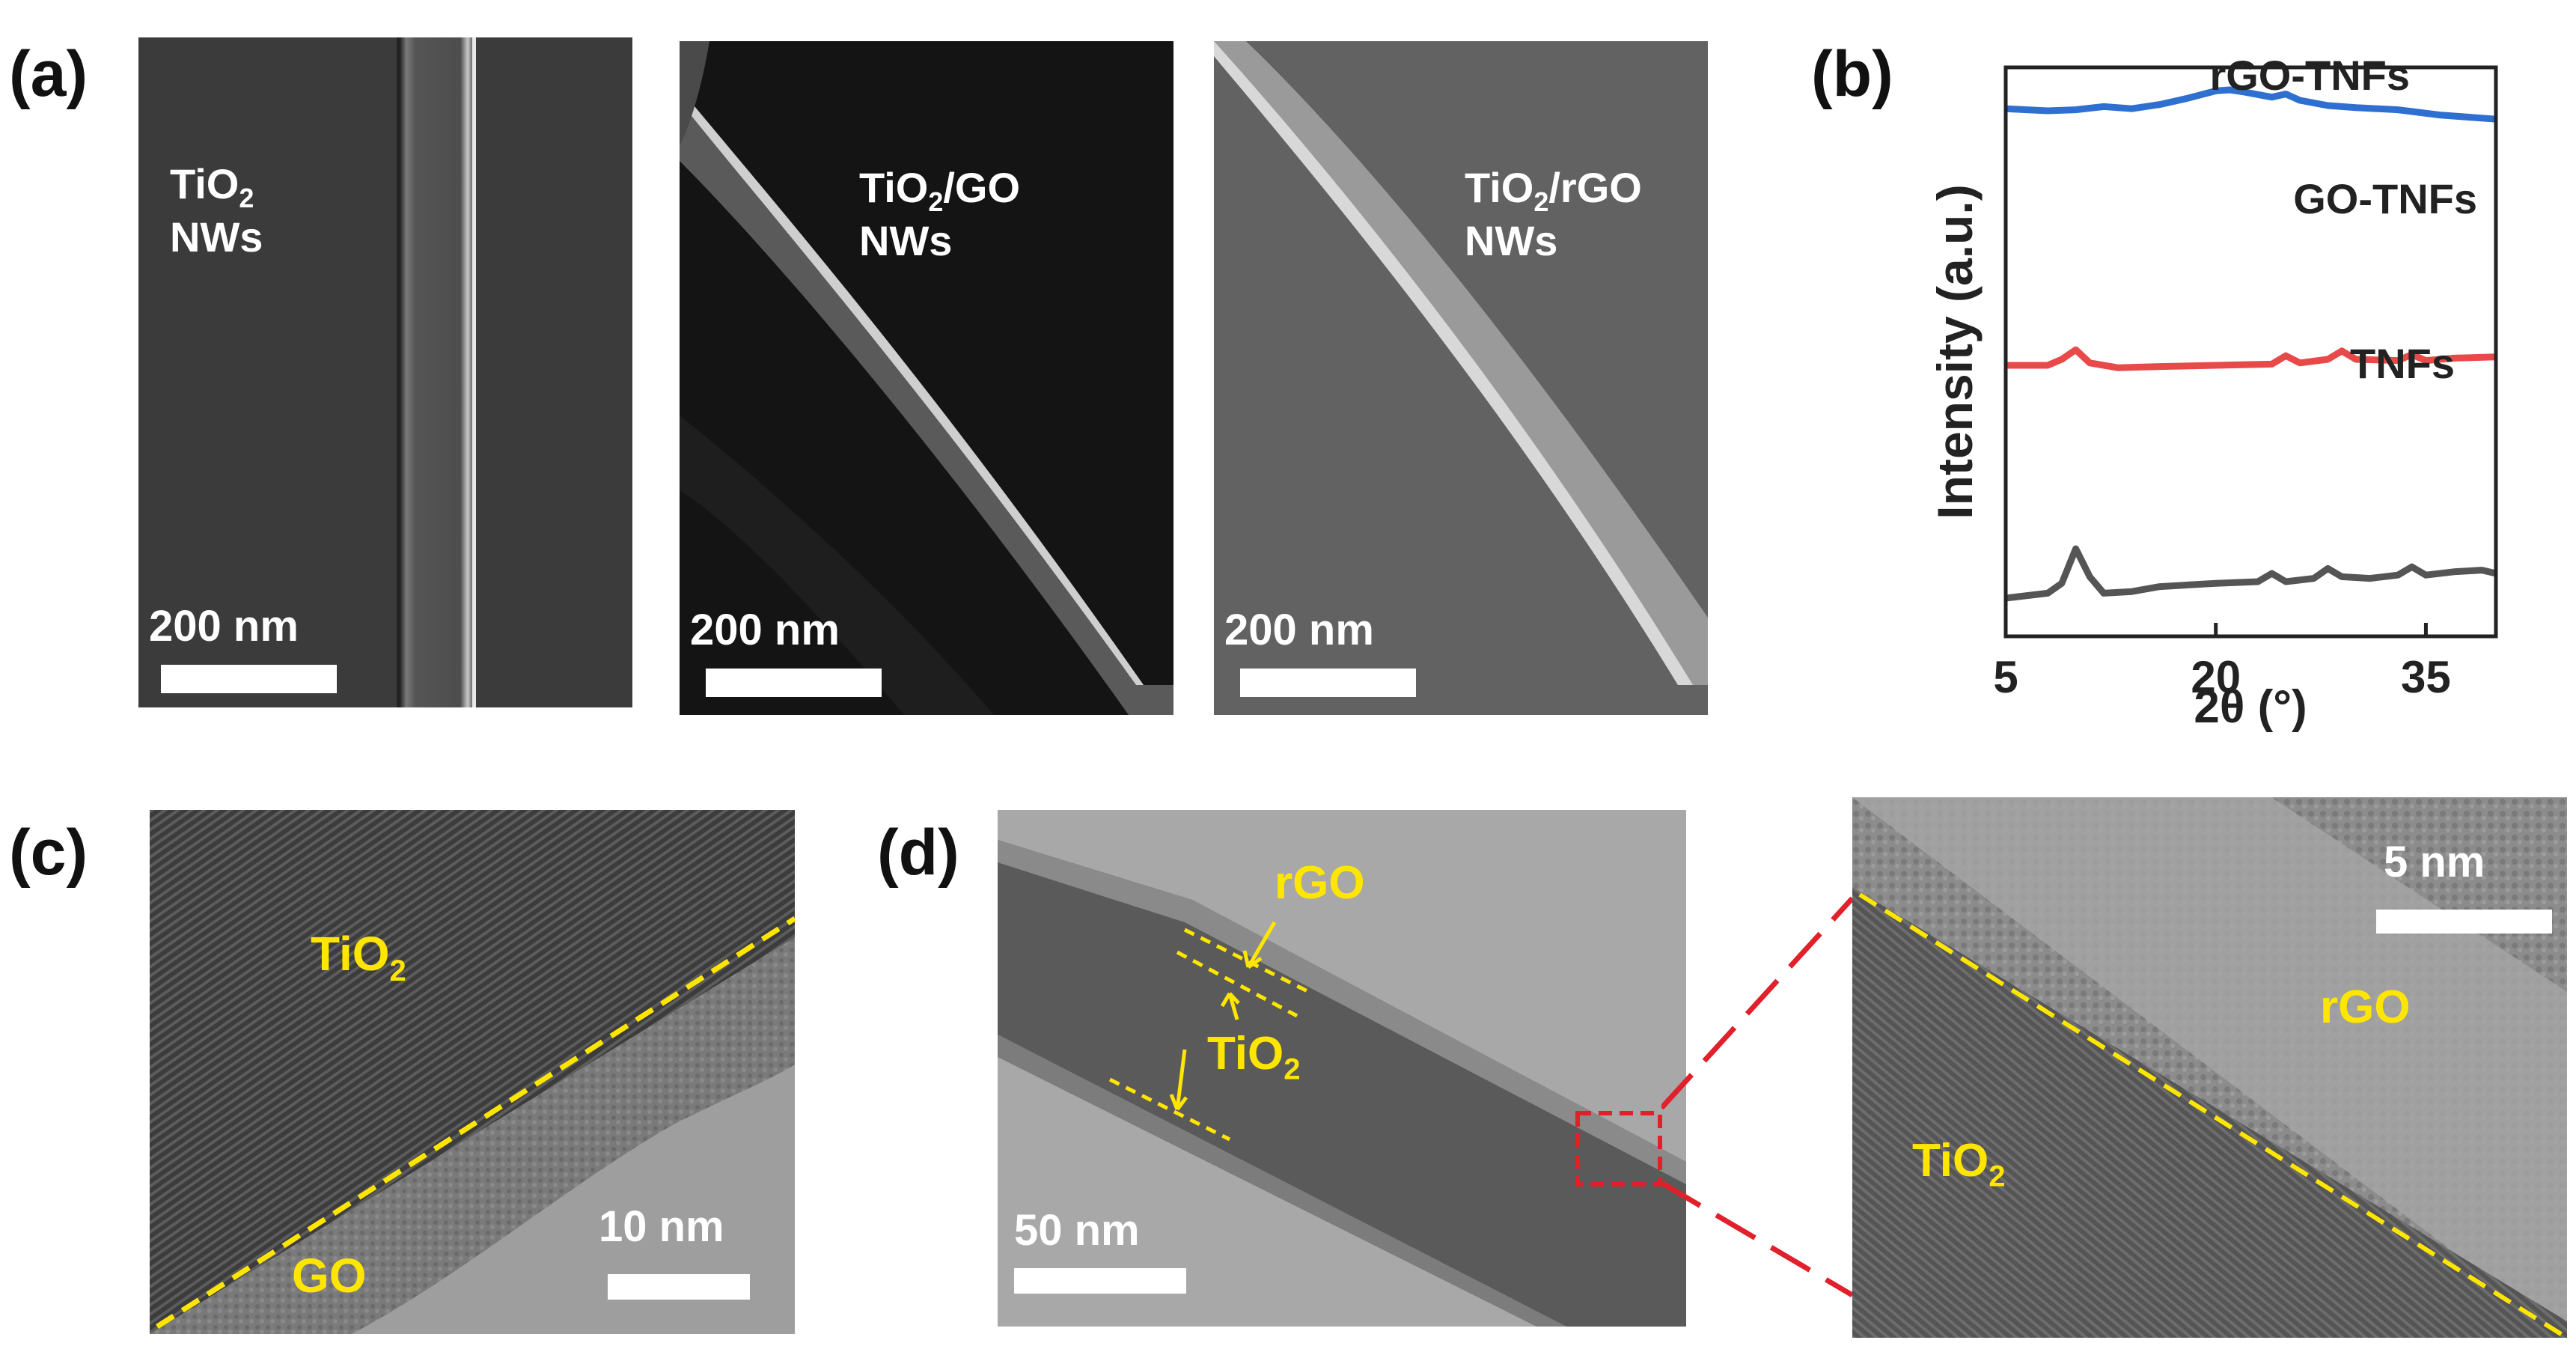 Image resolution: width=2576 pixels, height=1352 pixels. What do you see at coordinates (216, 211) in the screenshot?
I see `tio2-nws-label: TiO2 NWs` at bounding box center [216, 211].